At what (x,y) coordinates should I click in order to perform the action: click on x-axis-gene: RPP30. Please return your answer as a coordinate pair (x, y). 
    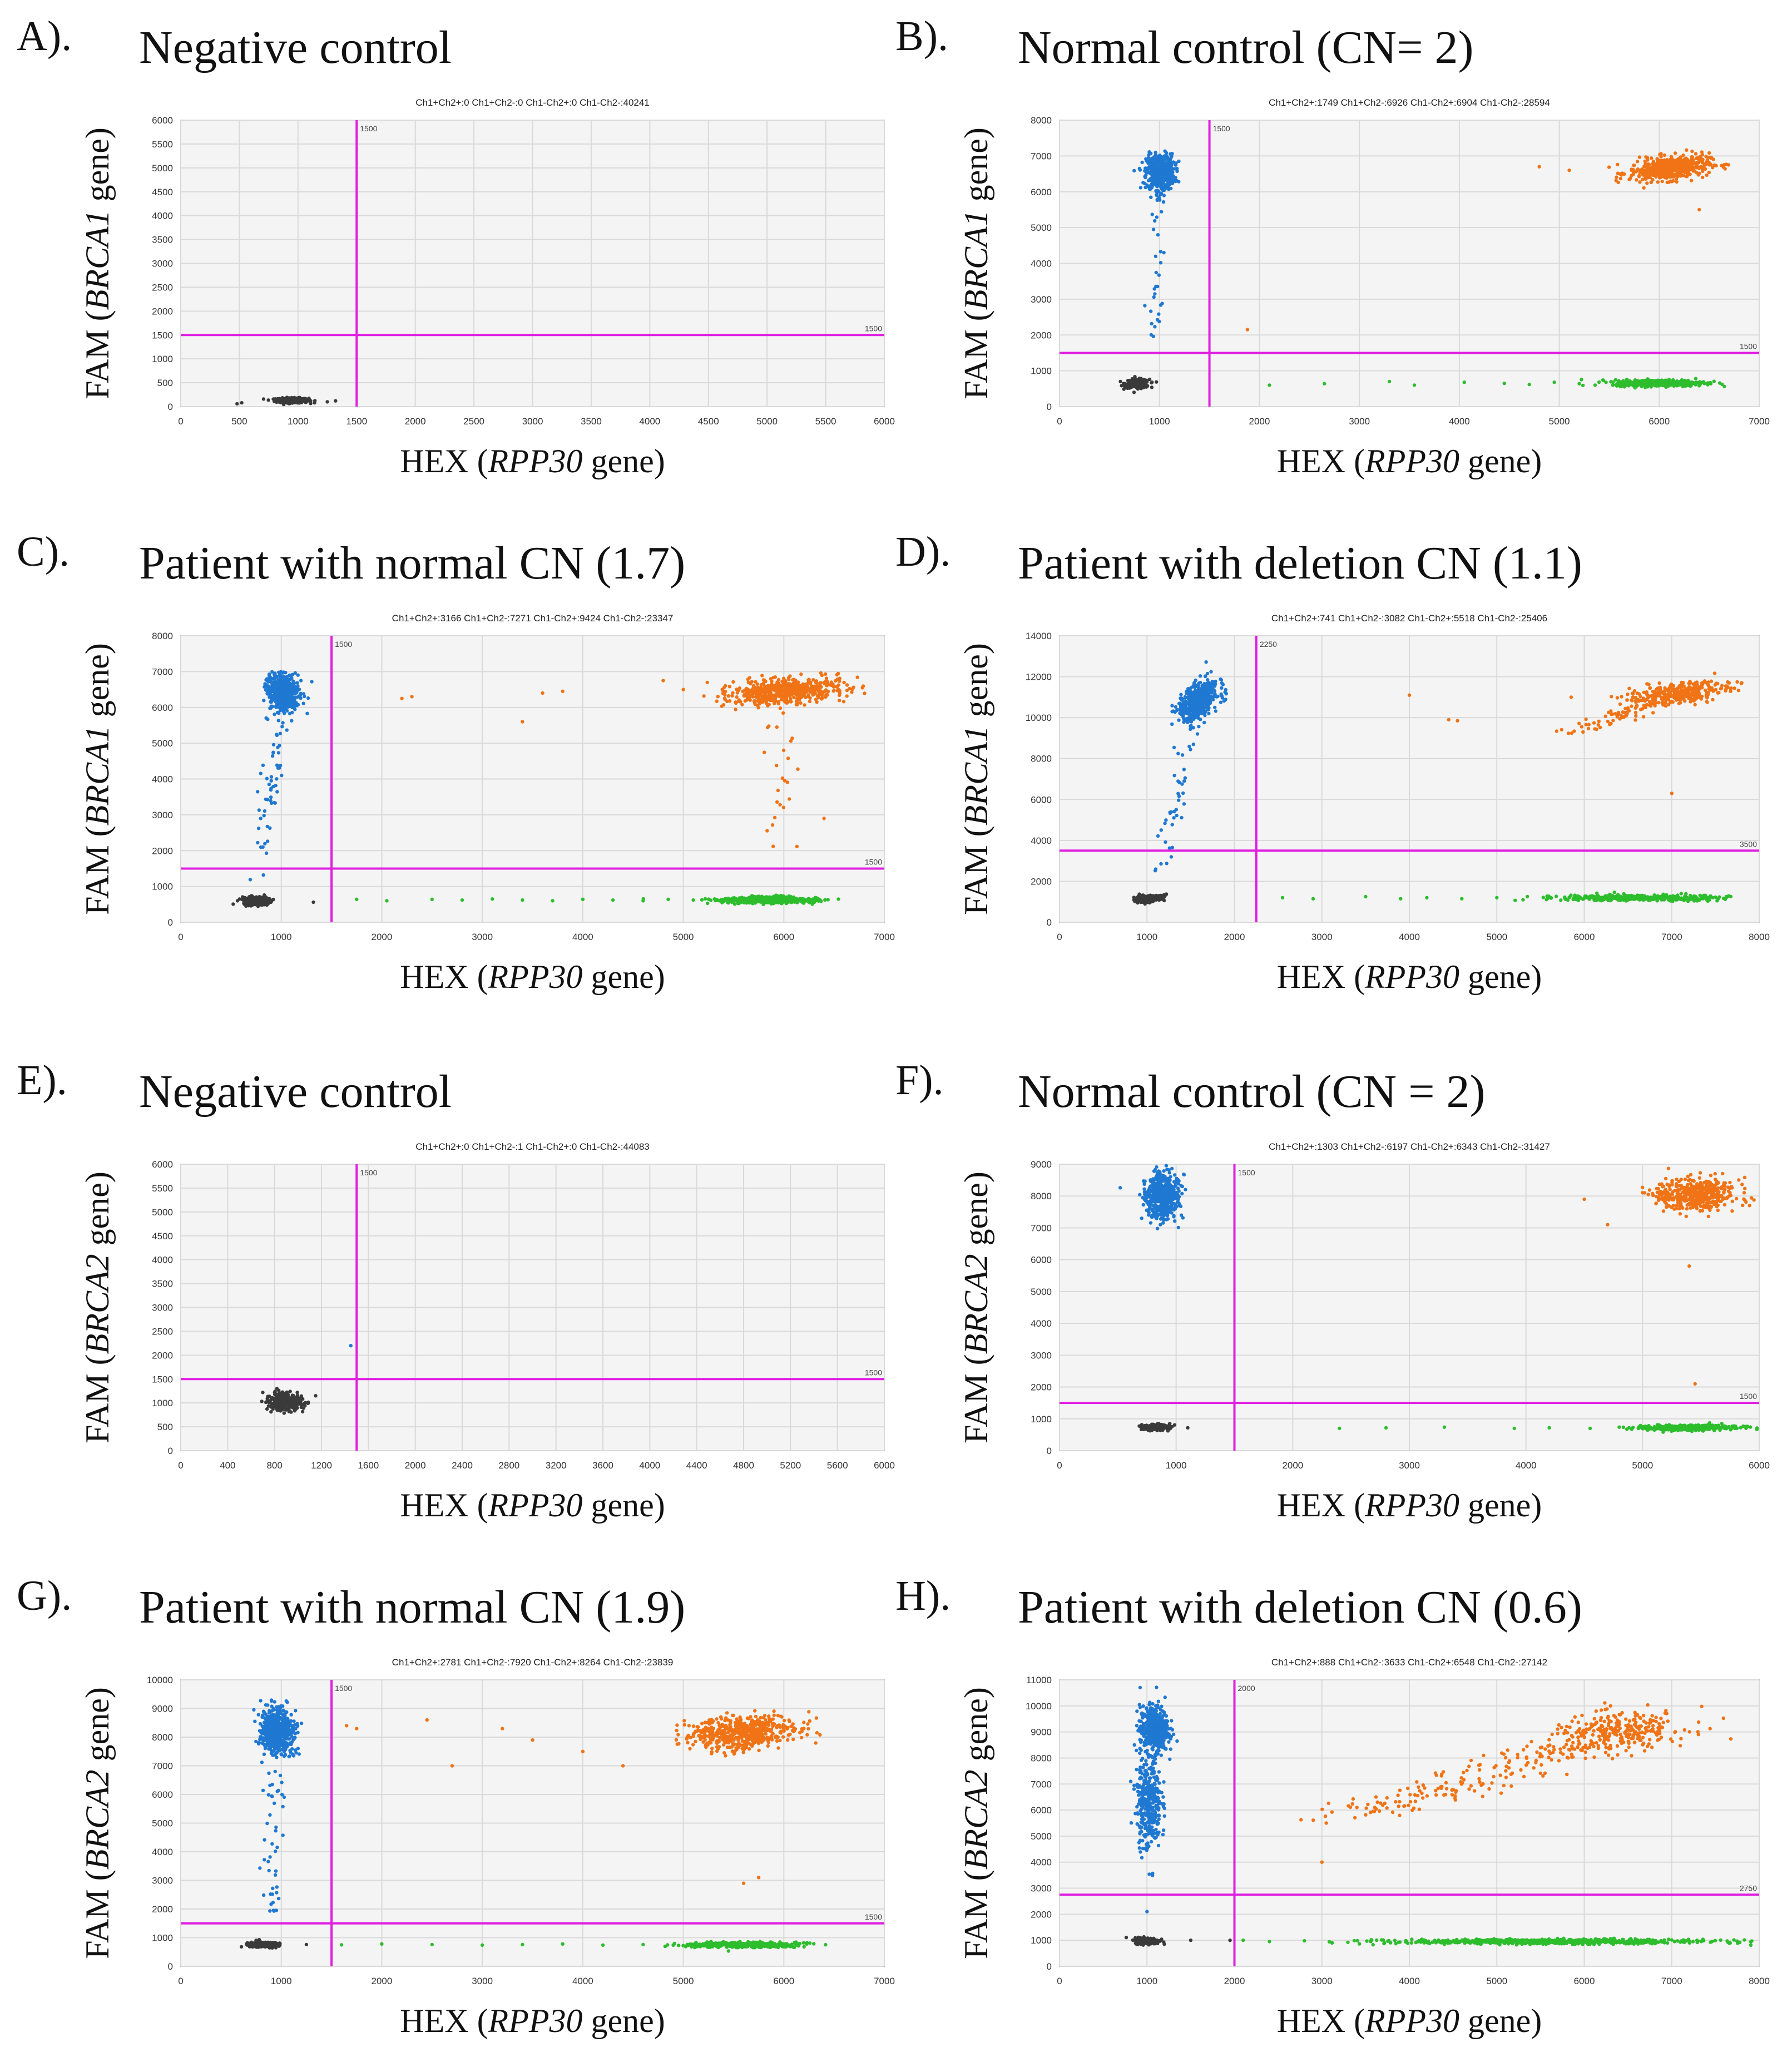
    Looking at the image, I should click on (535, 976).